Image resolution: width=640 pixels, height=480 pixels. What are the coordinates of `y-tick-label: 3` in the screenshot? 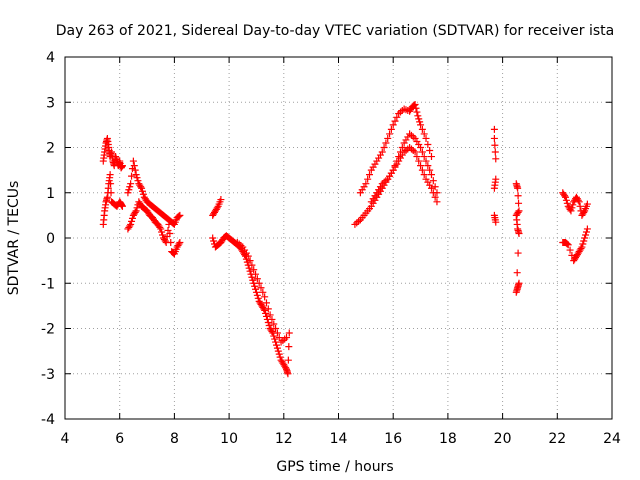 It's located at (50, 103).